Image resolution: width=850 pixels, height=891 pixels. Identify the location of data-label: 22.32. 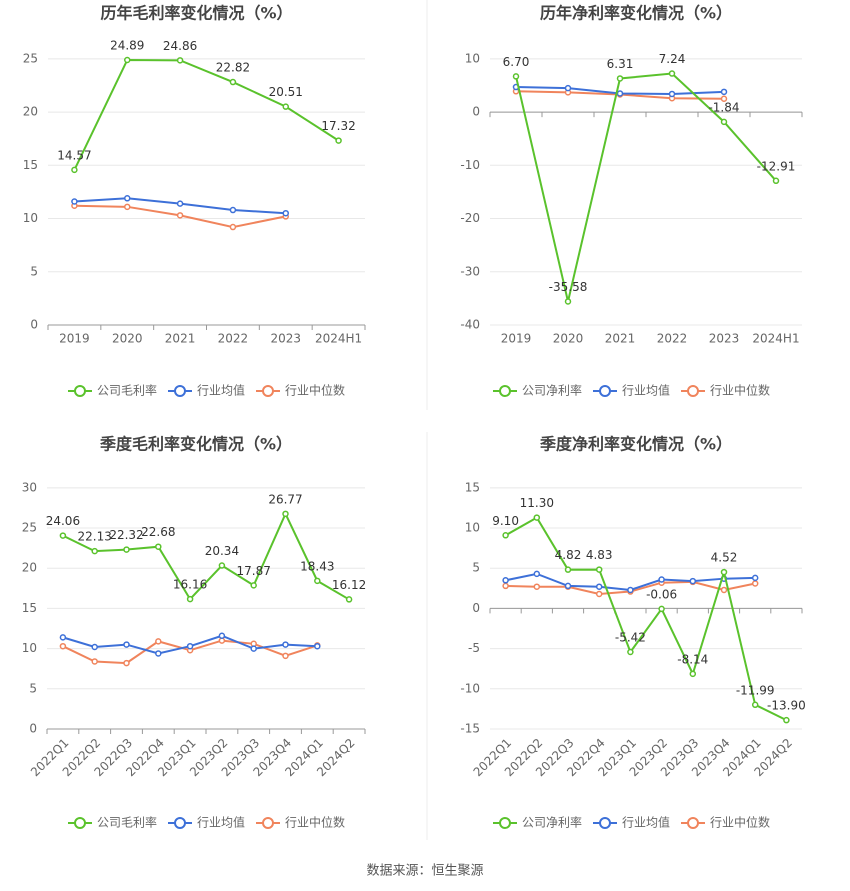
(126, 535).